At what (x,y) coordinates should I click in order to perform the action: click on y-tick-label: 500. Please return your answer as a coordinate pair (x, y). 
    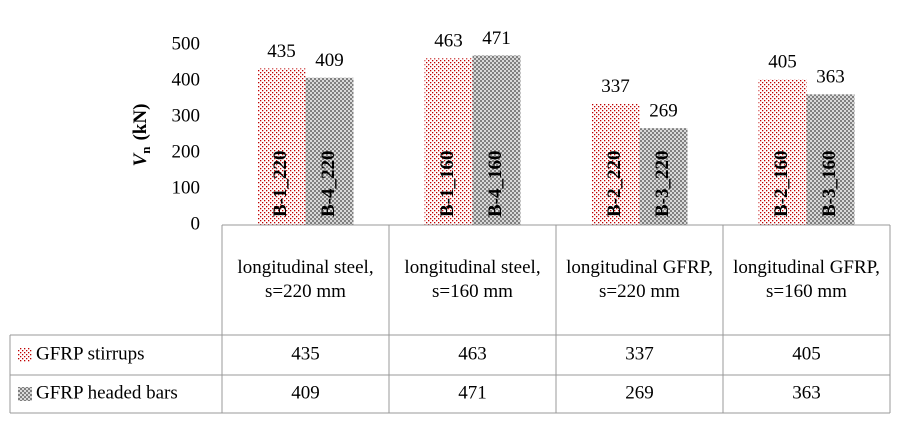
    Looking at the image, I should click on (186, 43).